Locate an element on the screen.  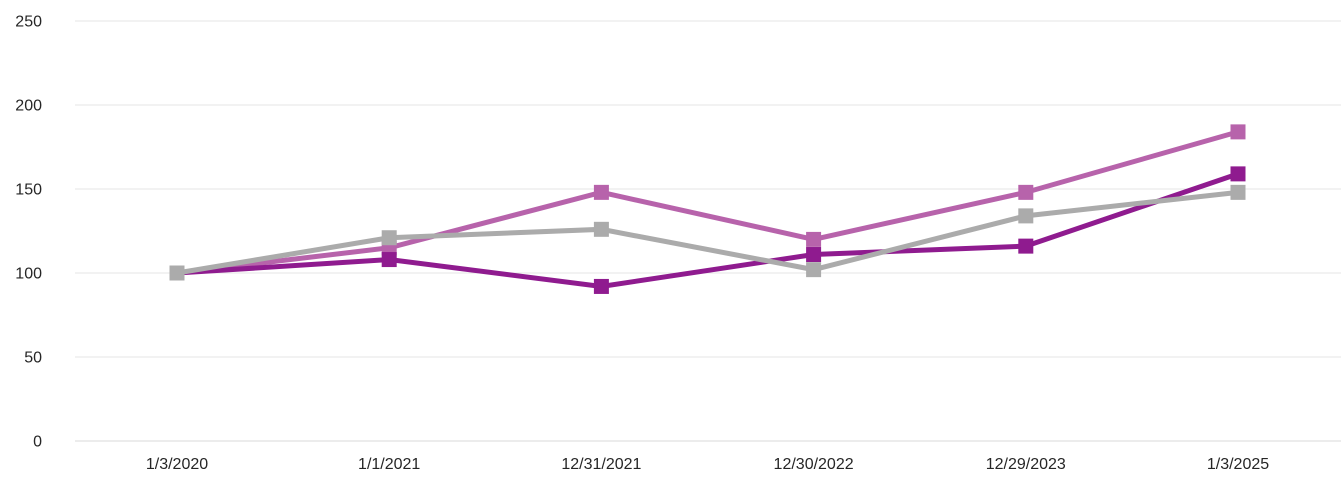
x-axis-tick-label: 1/3/2020 is located at coordinates (177, 464).